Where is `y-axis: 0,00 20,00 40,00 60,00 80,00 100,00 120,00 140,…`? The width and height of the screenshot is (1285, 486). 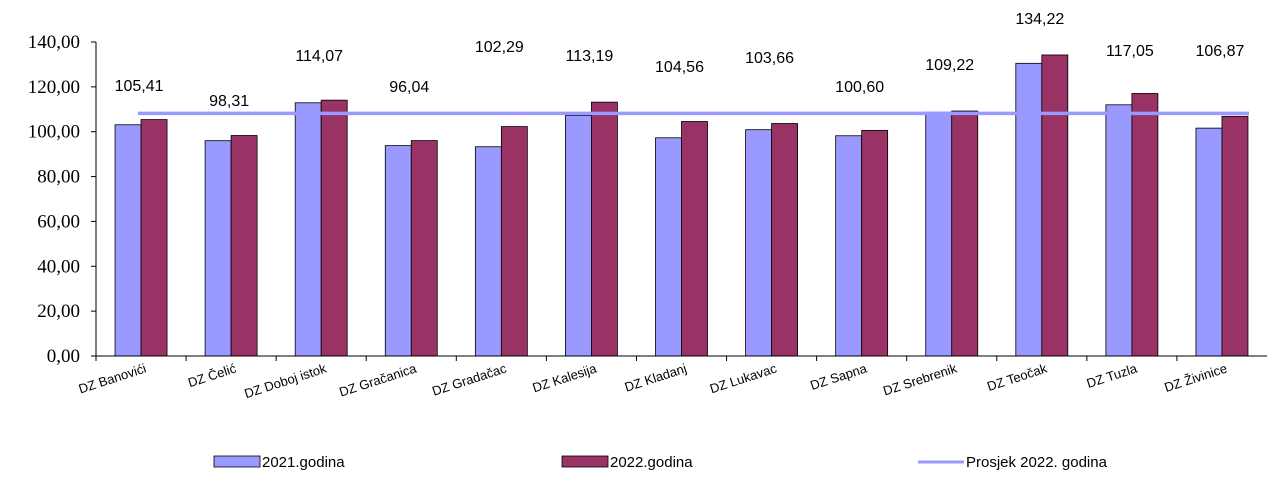
y-axis: 0,00 20,00 40,00 60,00 80,00 100,00 120,00 140,… is located at coordinates (62, 199).